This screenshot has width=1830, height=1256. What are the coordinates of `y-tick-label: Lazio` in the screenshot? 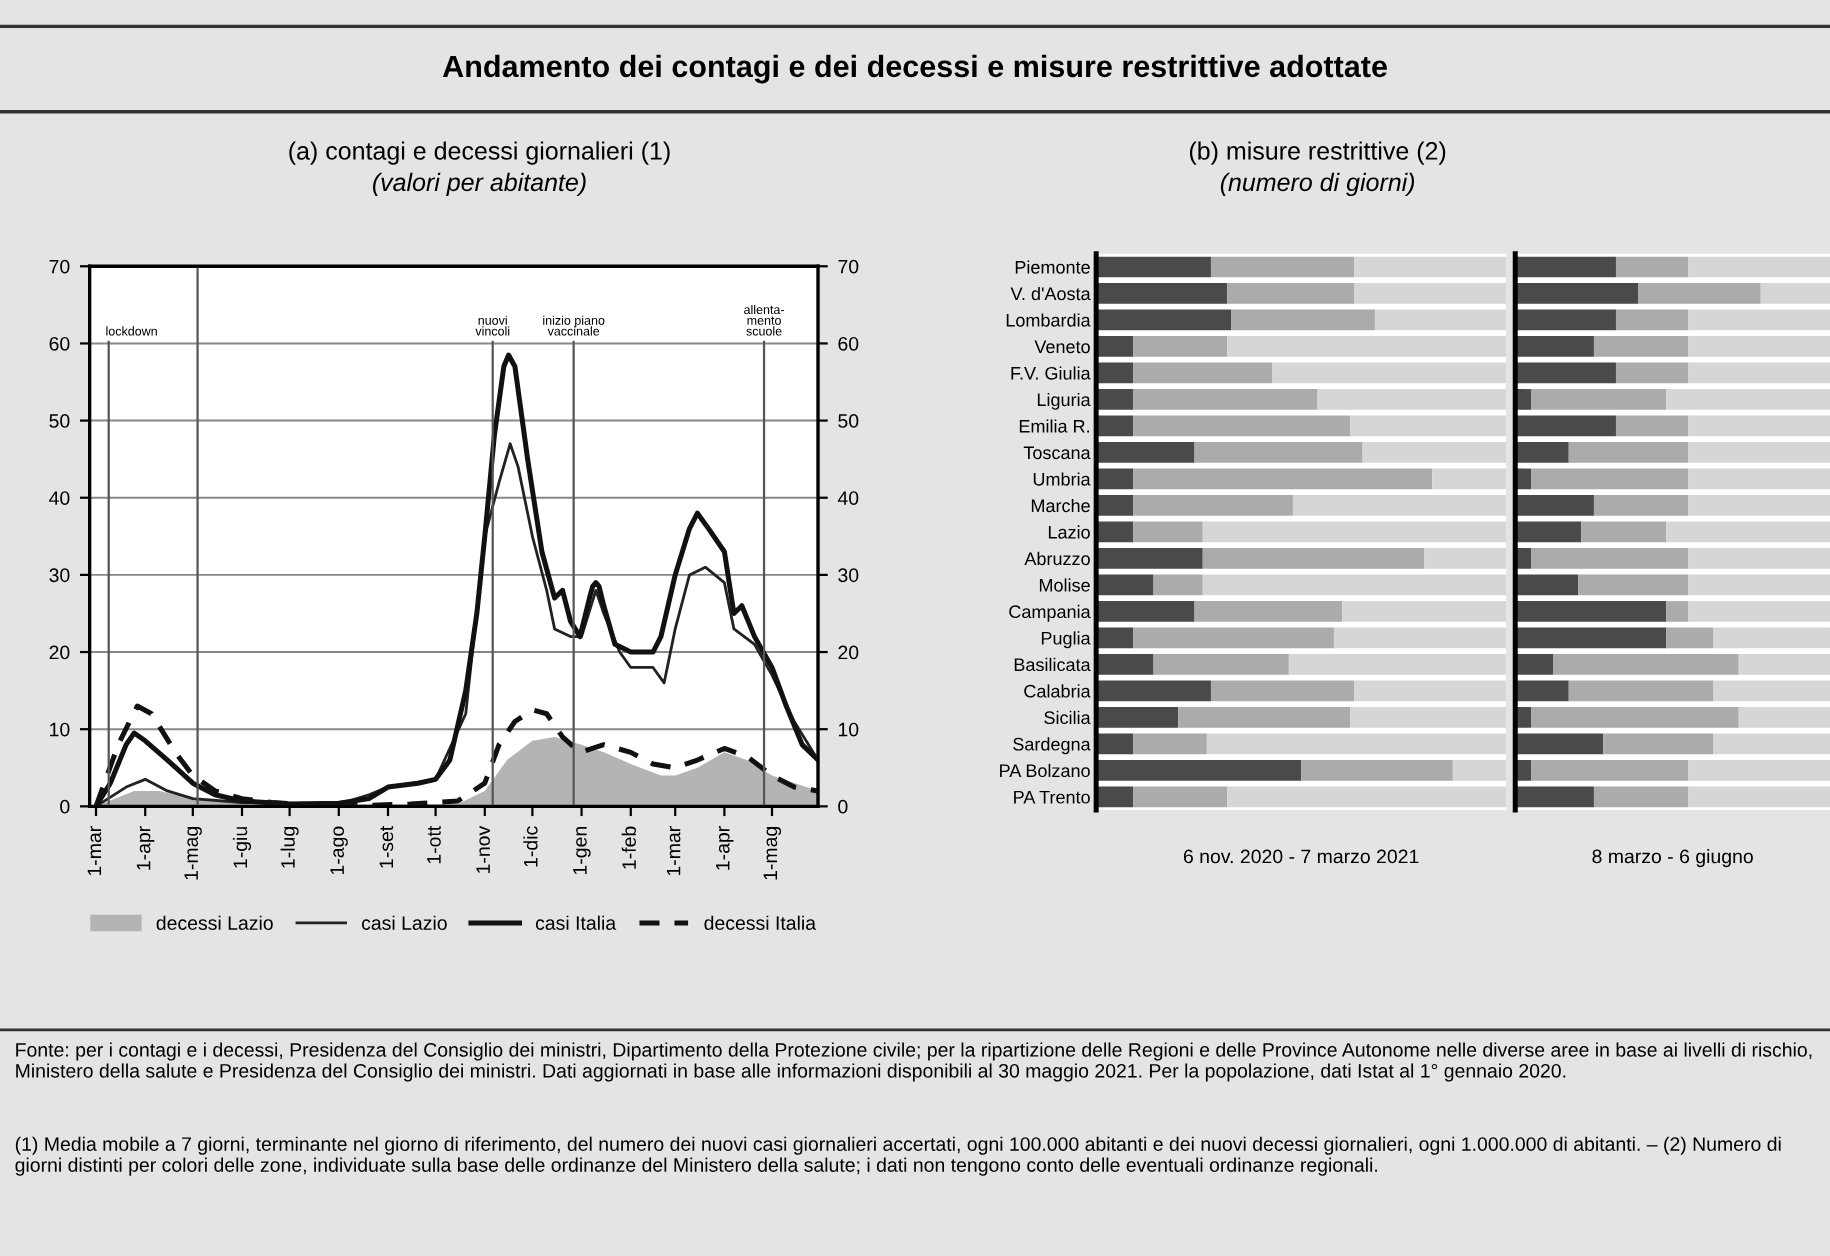 It's located at (1069, 532).